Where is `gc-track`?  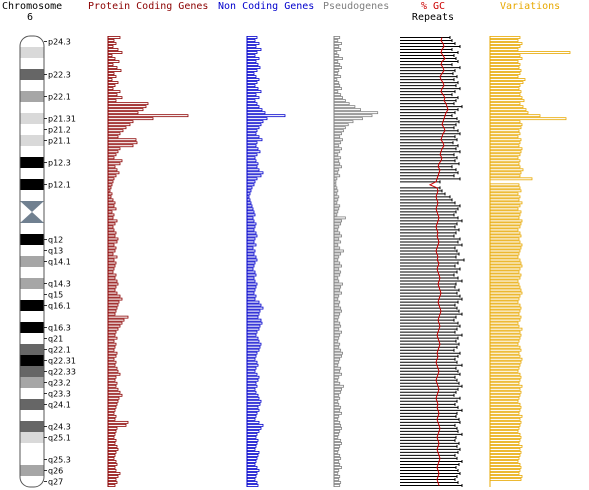
gc-track is located at coordinates (438, 261).